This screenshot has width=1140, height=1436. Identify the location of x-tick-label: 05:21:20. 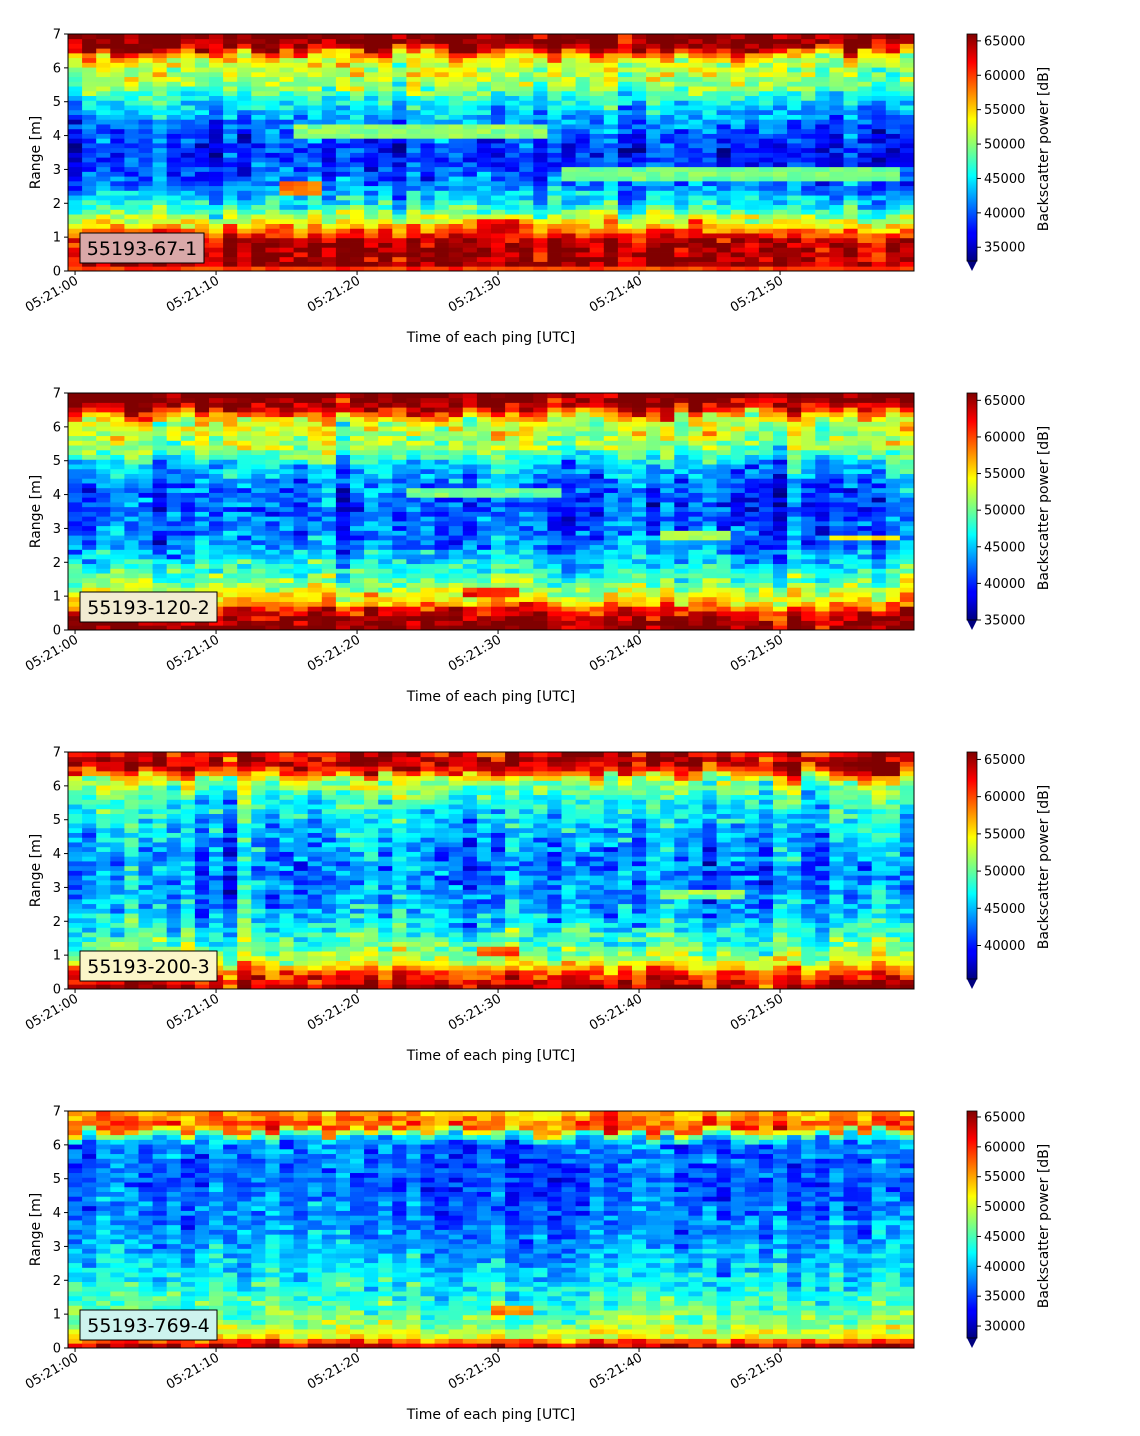
(334, 294).